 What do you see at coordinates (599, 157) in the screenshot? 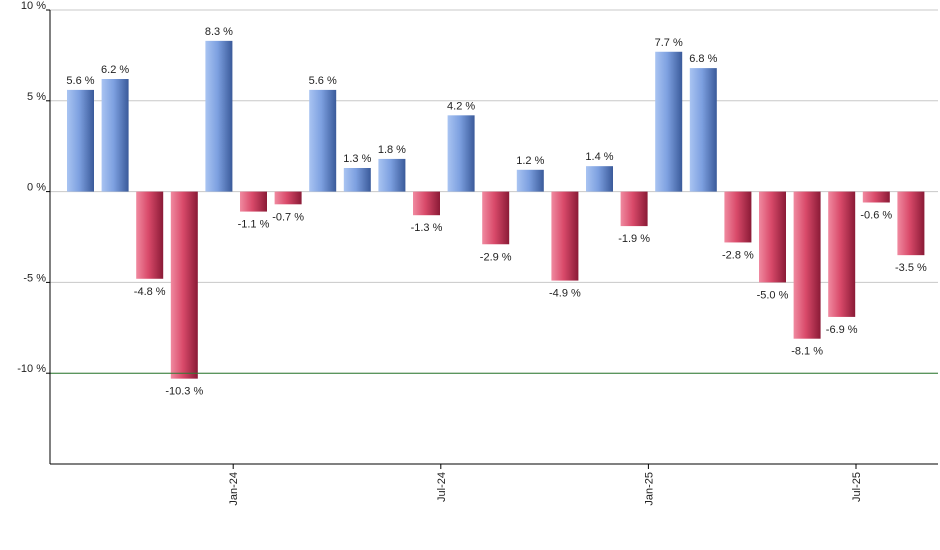
I see `bar-value-label: 1.4 %` at bounding box center [599, 157].